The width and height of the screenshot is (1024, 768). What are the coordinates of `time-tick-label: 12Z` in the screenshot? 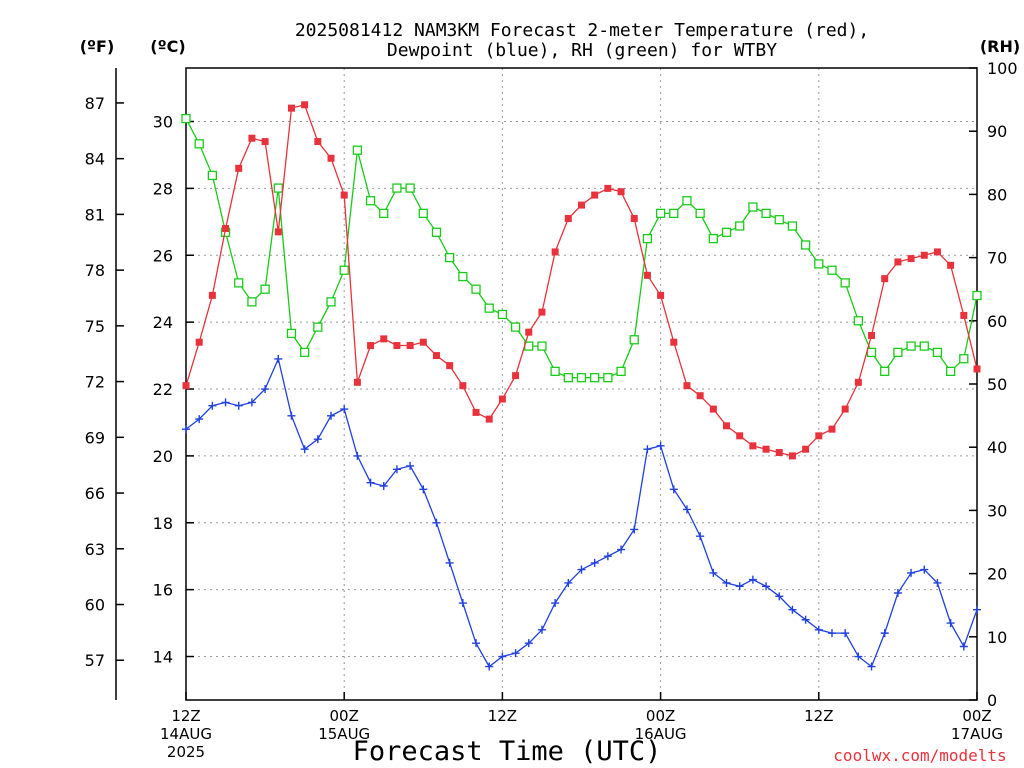 It's located at (818, 716).